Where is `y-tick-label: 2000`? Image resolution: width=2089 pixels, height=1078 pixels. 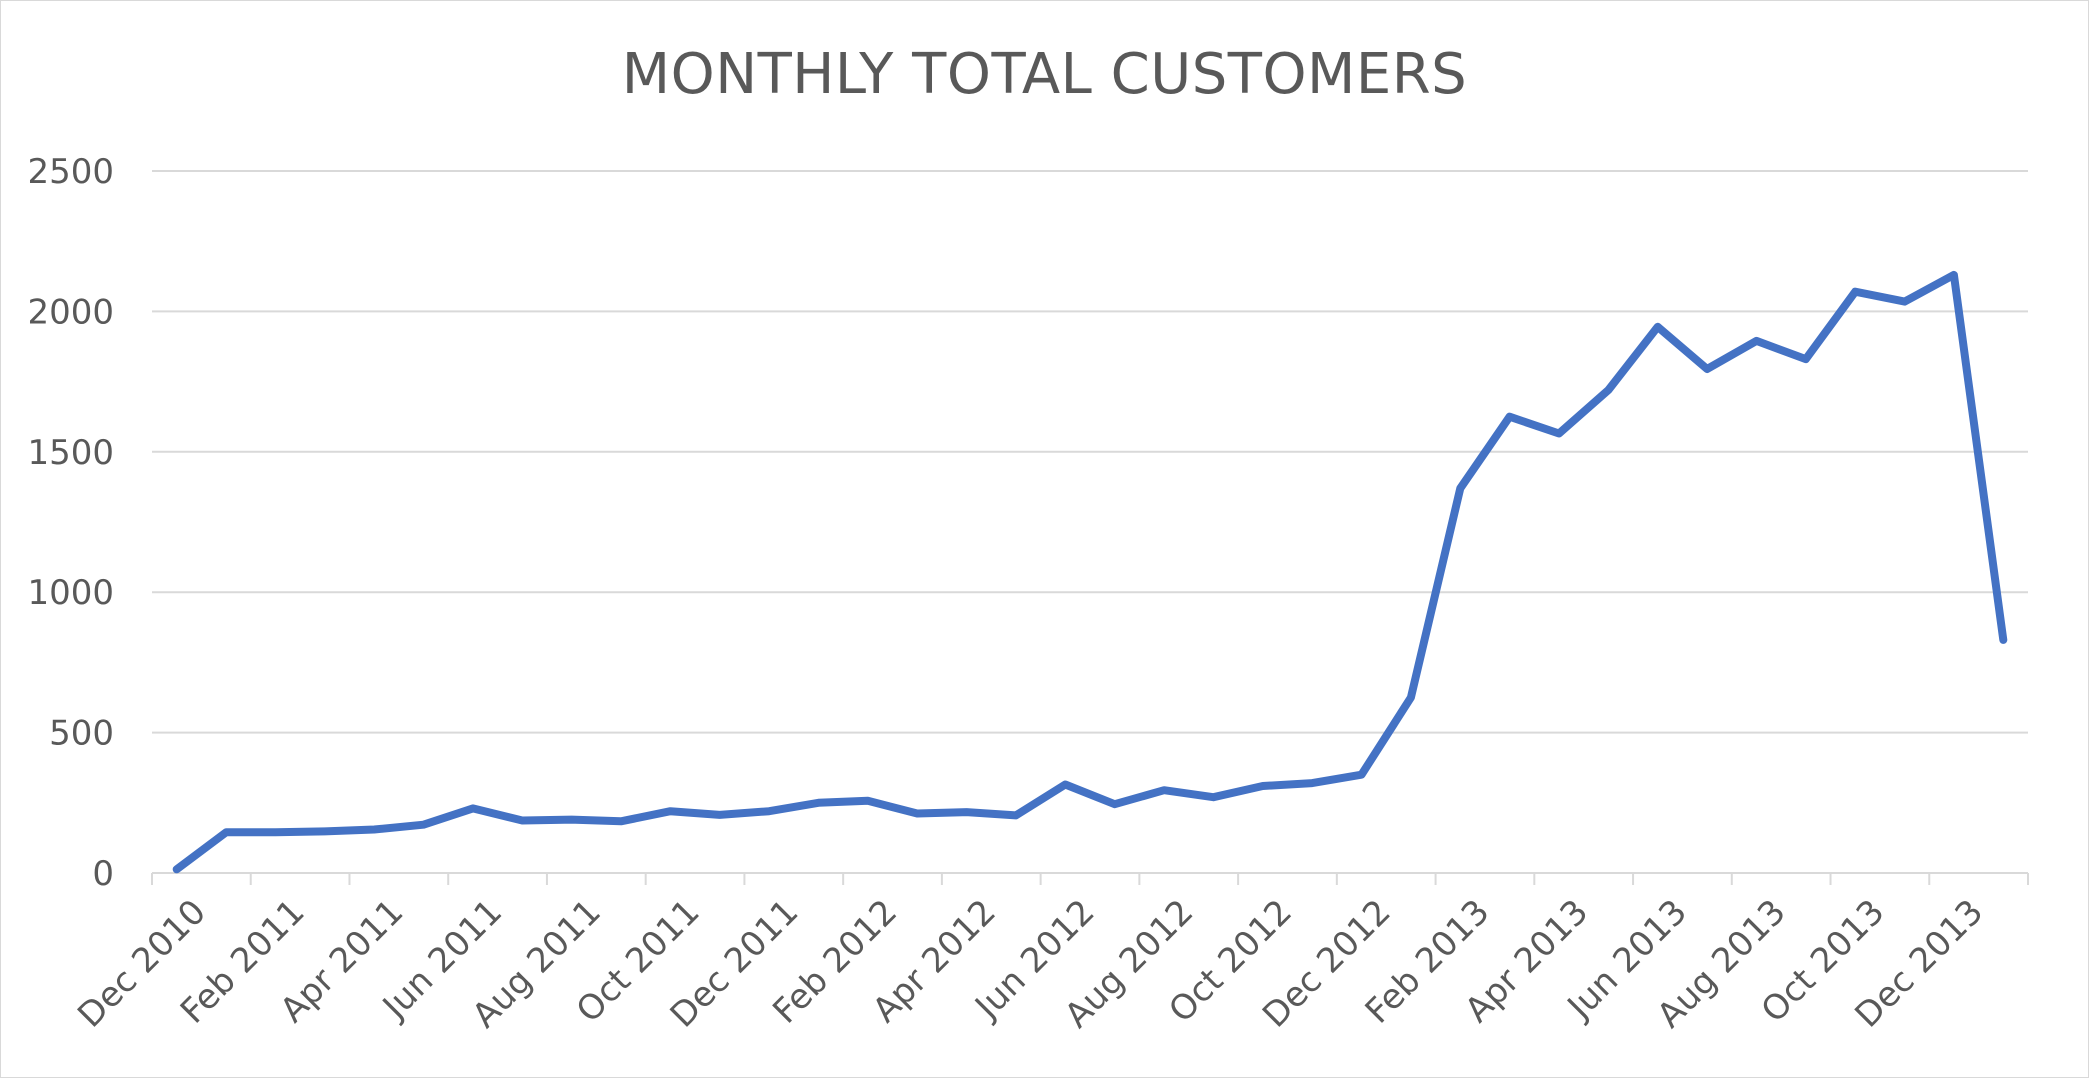 y-tick-label: 2000 is located at coordinates (70, 312).